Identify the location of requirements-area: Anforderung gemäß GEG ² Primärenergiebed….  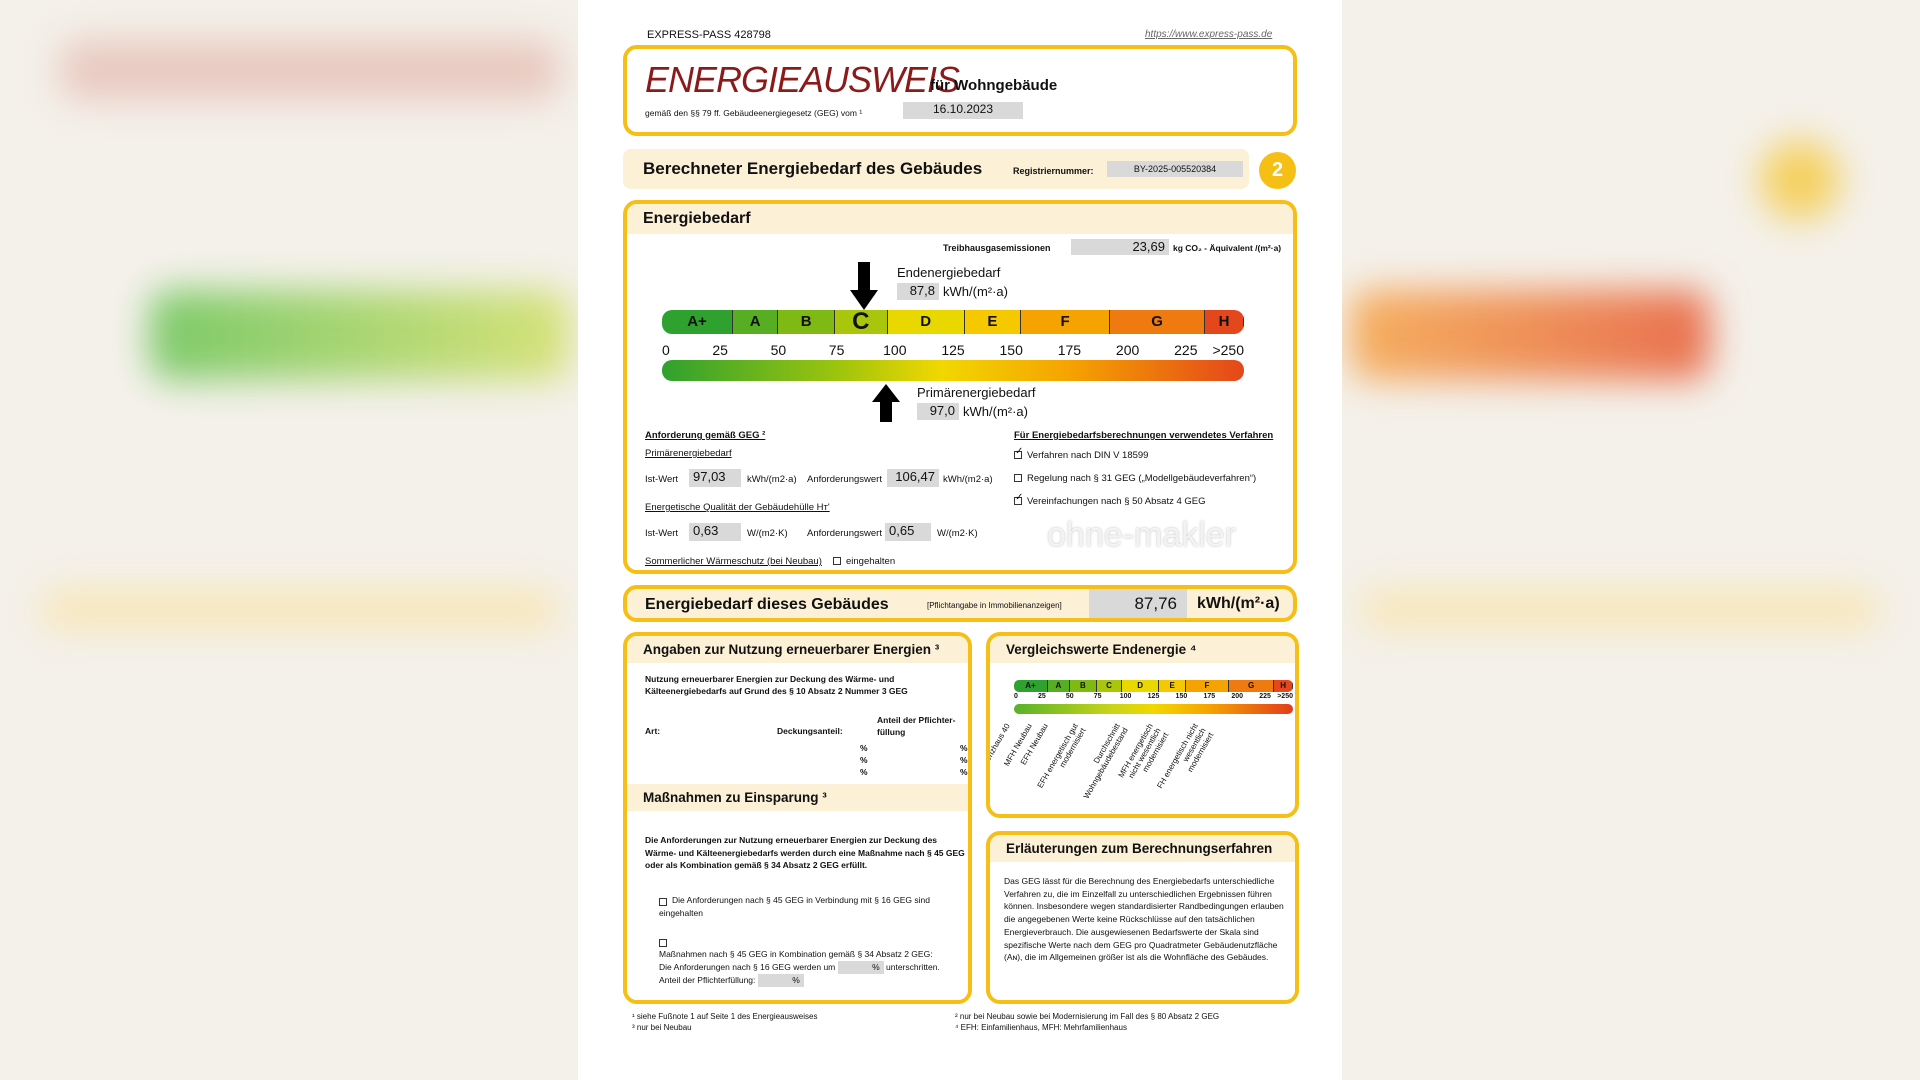
(965, 500).